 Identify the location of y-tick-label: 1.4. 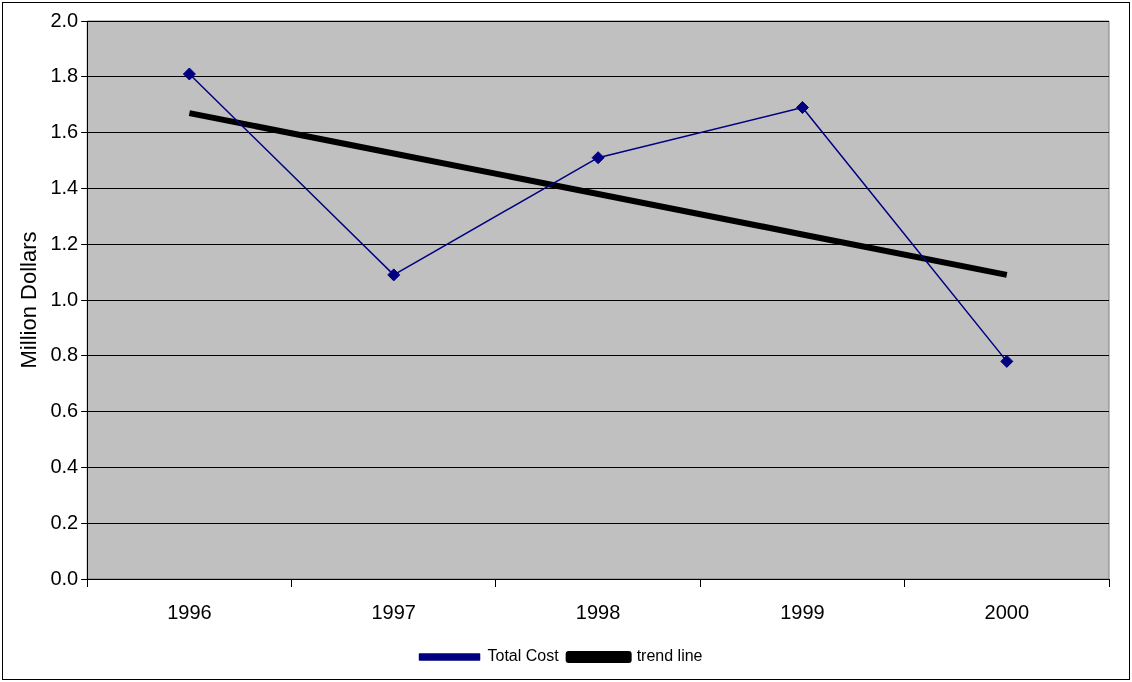
(64, 186).